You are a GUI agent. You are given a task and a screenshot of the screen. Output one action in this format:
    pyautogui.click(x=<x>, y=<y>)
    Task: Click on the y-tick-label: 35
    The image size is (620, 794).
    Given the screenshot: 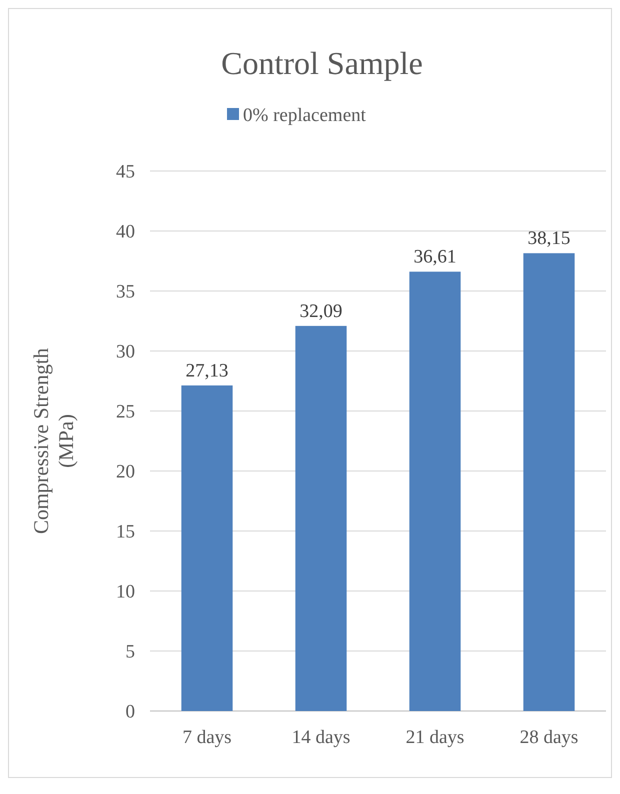 What is the action you would take?
    pyautogui.click(x=125, y=292)
    